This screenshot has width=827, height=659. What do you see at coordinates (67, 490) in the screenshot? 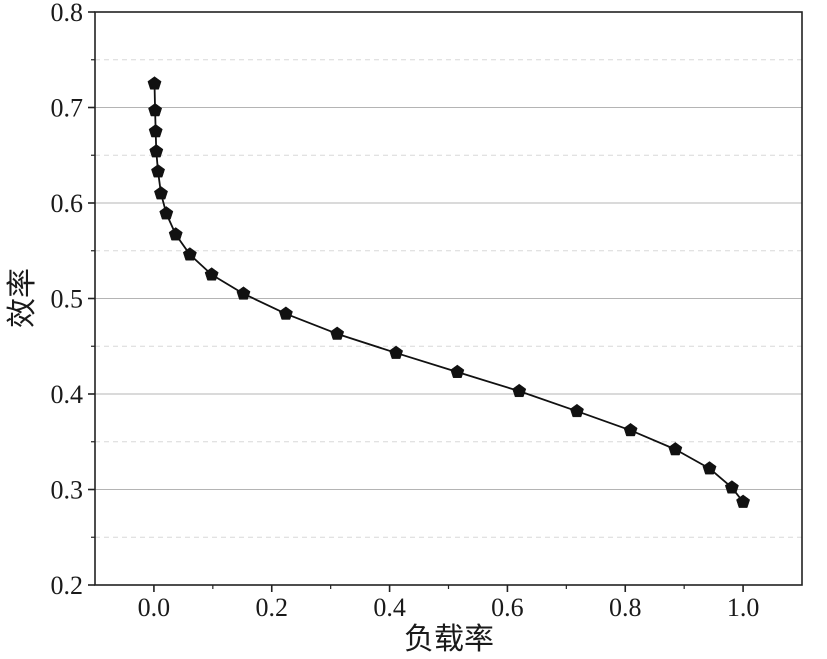
I see `y-tick-label: 0.3` at bounding box center [67, 490].